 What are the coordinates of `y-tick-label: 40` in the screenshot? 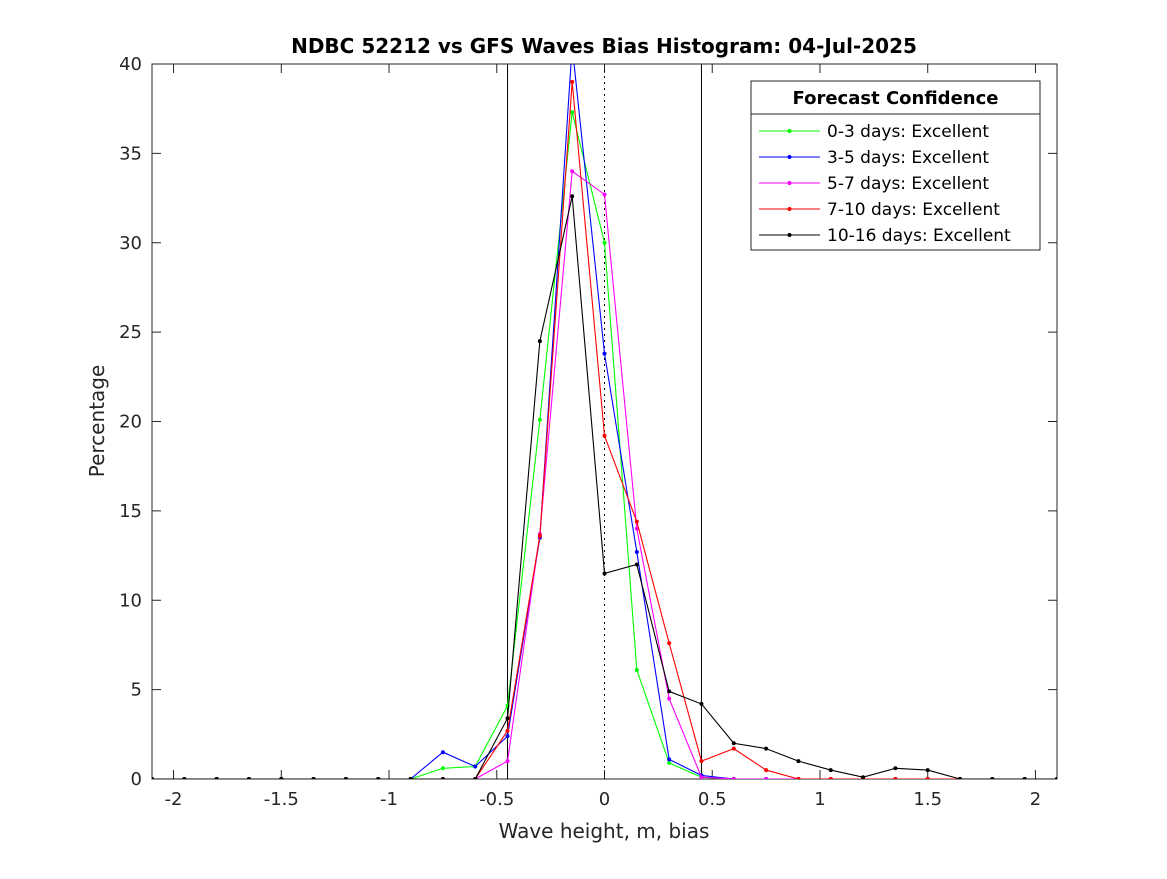 It's located at (130, 64).